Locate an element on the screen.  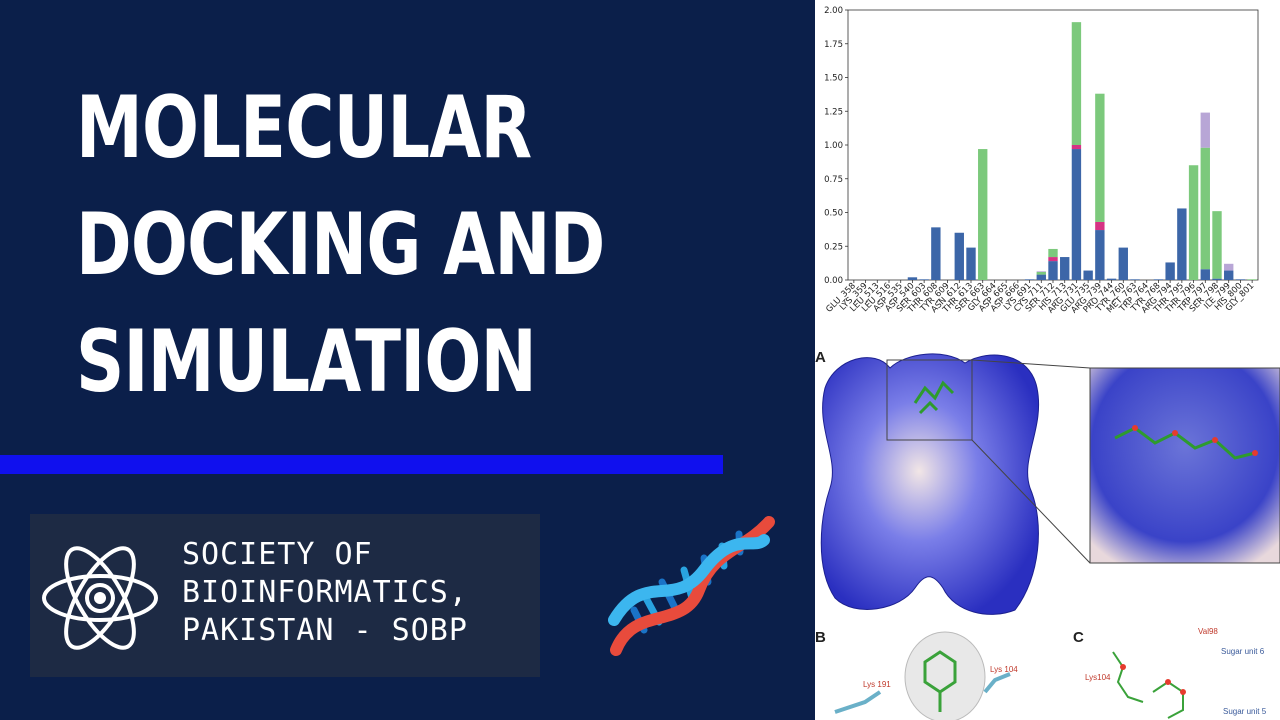
protein-surface-figure: A is located at coordinates (1047, 482).